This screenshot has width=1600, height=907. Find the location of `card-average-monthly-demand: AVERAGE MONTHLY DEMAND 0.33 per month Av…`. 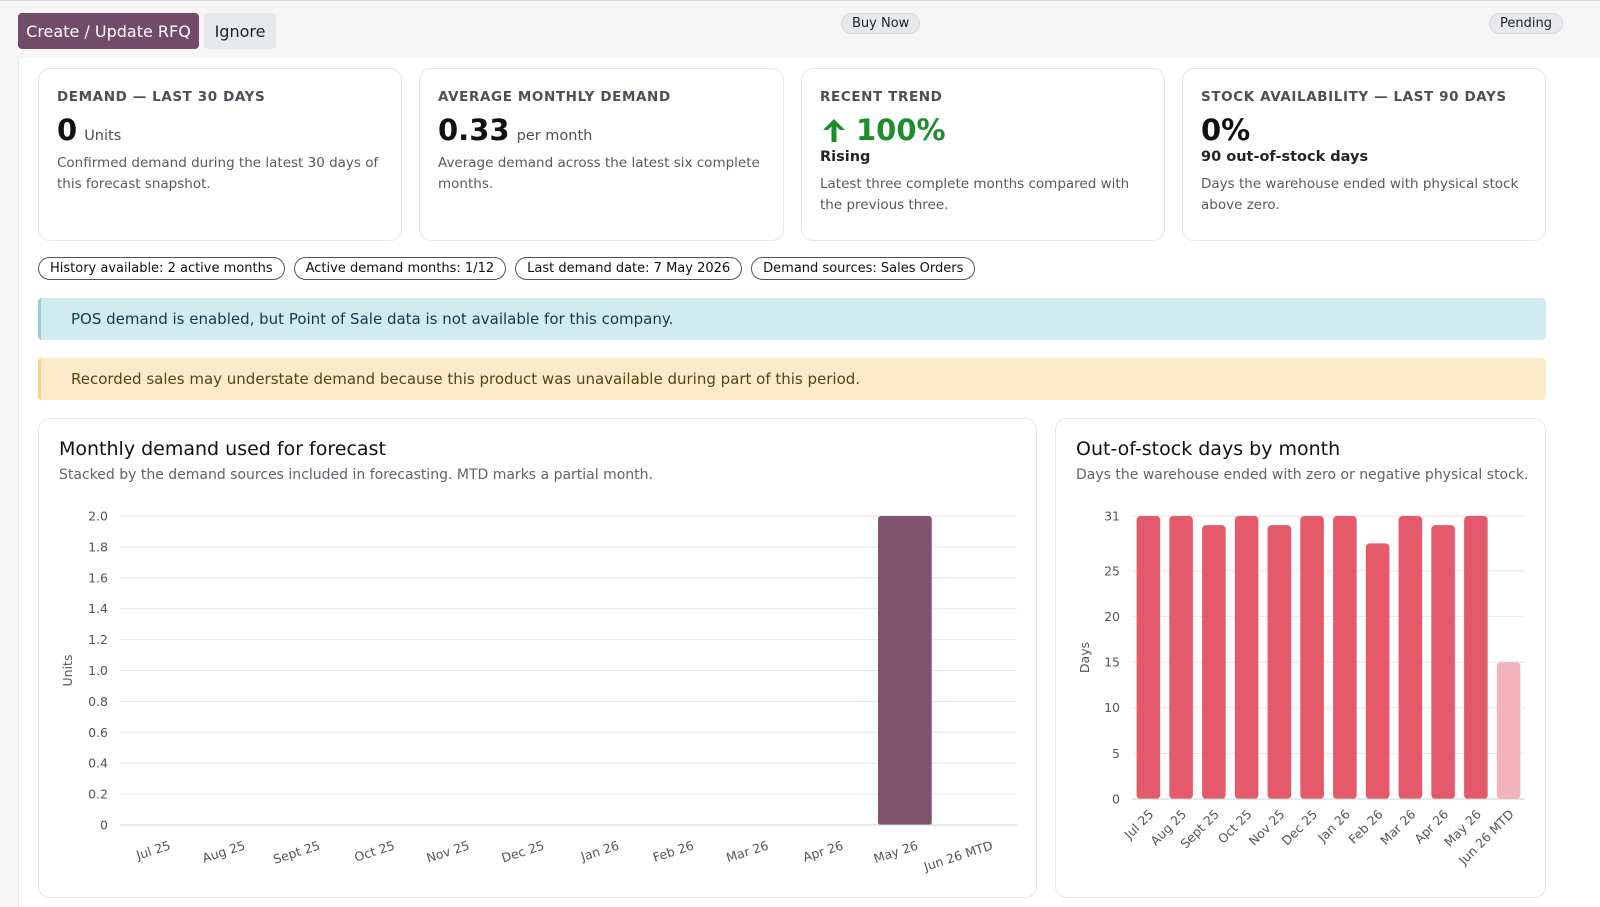

card-average-monthly-demand: AVERAGE MONTHLY DEMAND 0.33 per month Av… is located at coordinates (601, 154).